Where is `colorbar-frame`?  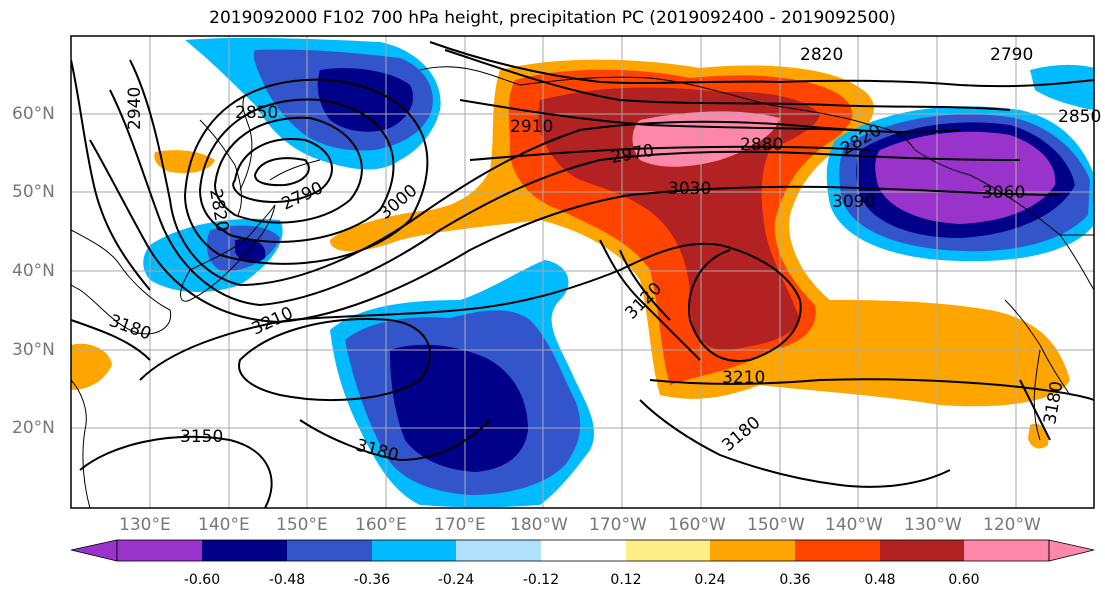
colorbar-frame is located at coordinates (583, 550).